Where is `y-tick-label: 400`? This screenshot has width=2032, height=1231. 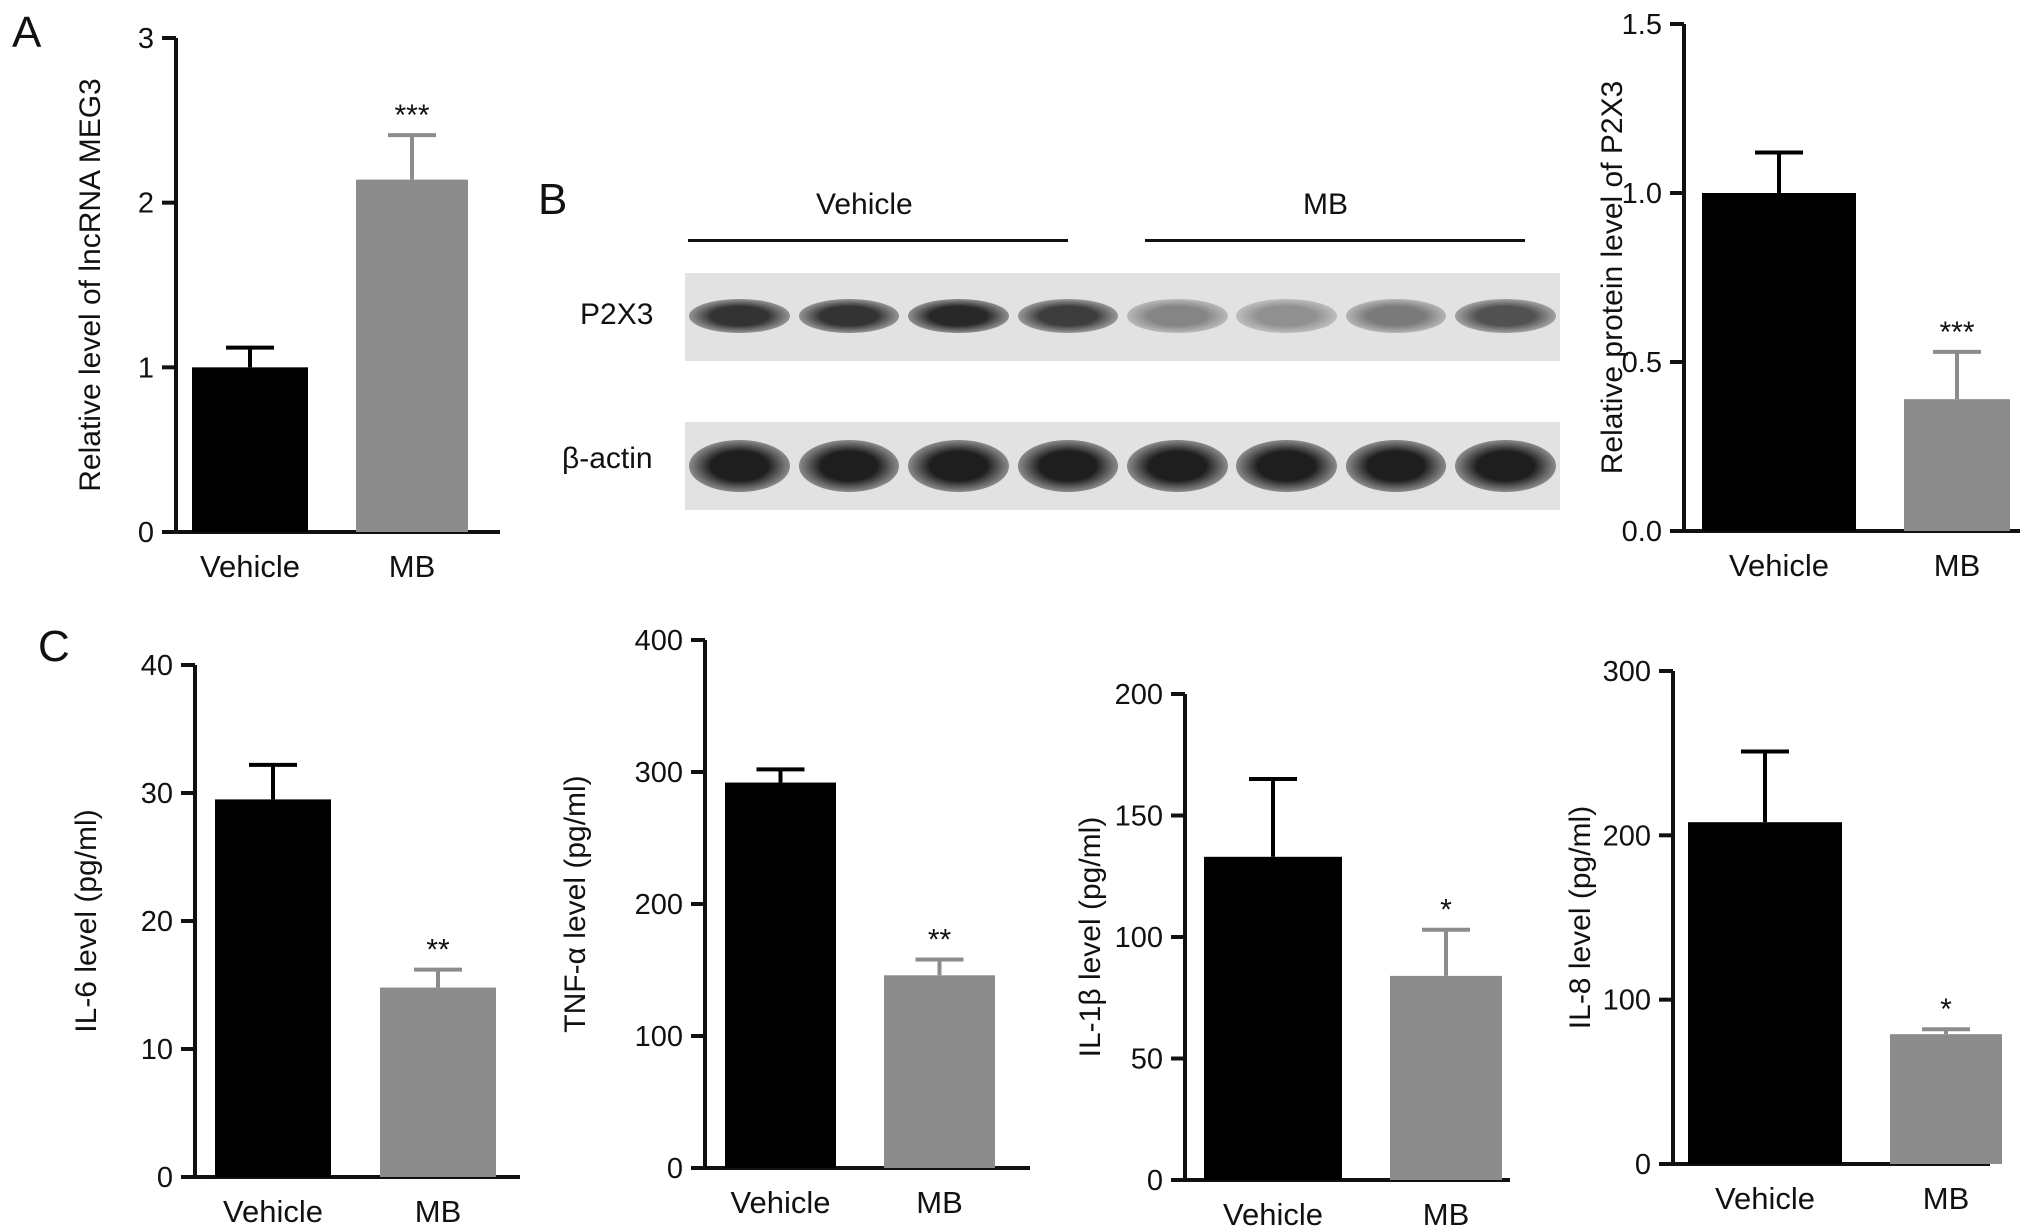
y-tick-label: 400 is located at coordinates (659, 641).